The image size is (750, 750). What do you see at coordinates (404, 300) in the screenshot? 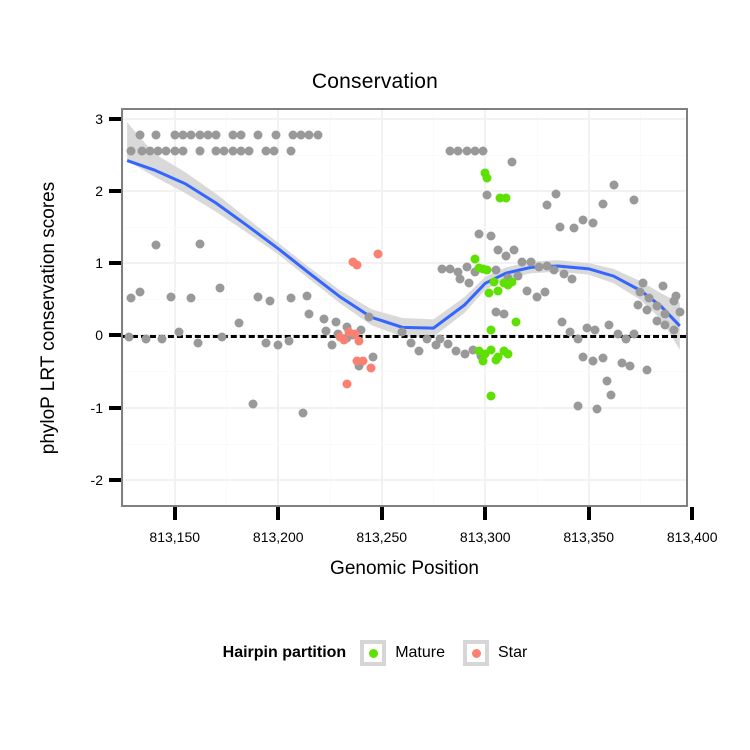
I see `gridline-minor-y` at bounding box center [404, 300].